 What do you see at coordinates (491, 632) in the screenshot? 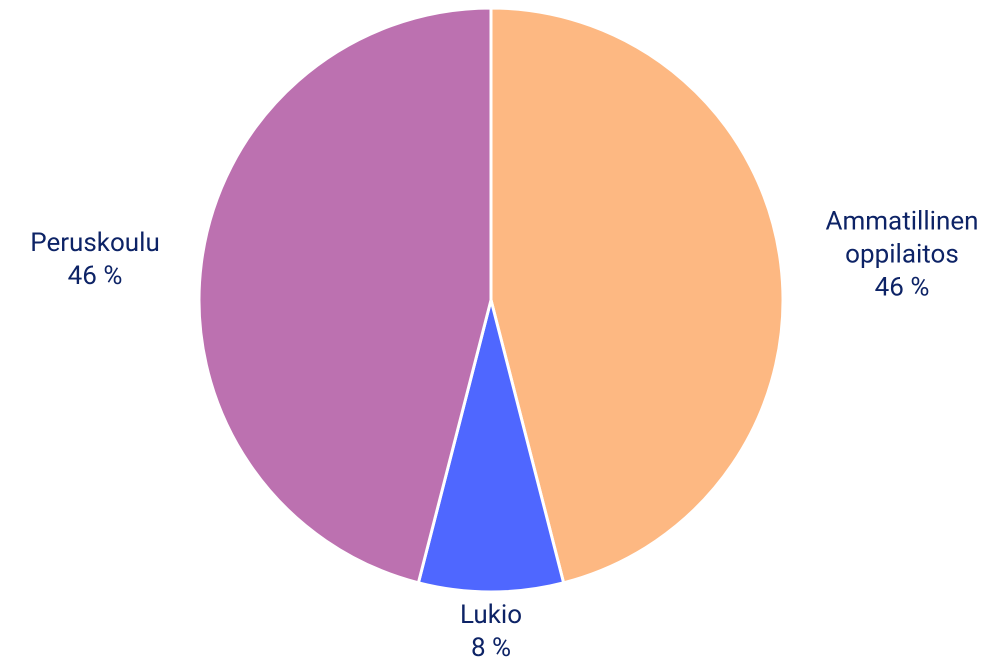
I see `slice-label: Lukio 8 %` at bounding box center [491, 632].